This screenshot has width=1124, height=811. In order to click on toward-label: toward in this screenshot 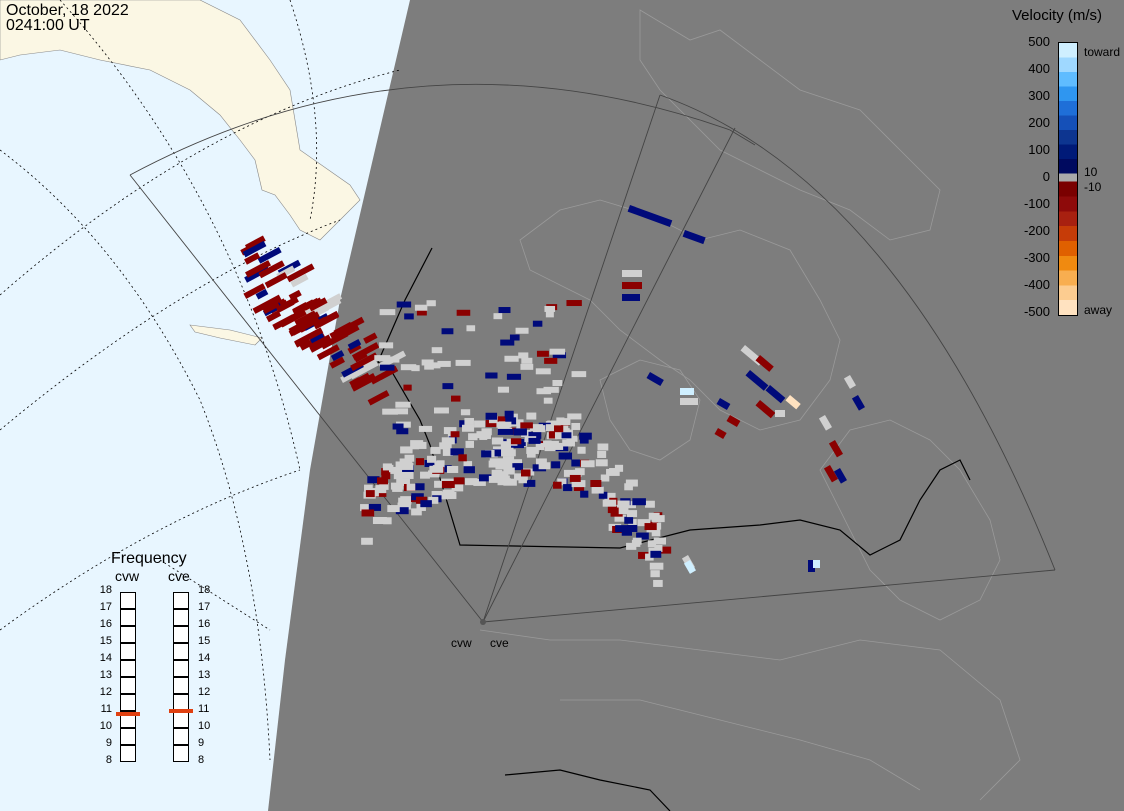, I will do `click(1102, 52)`.